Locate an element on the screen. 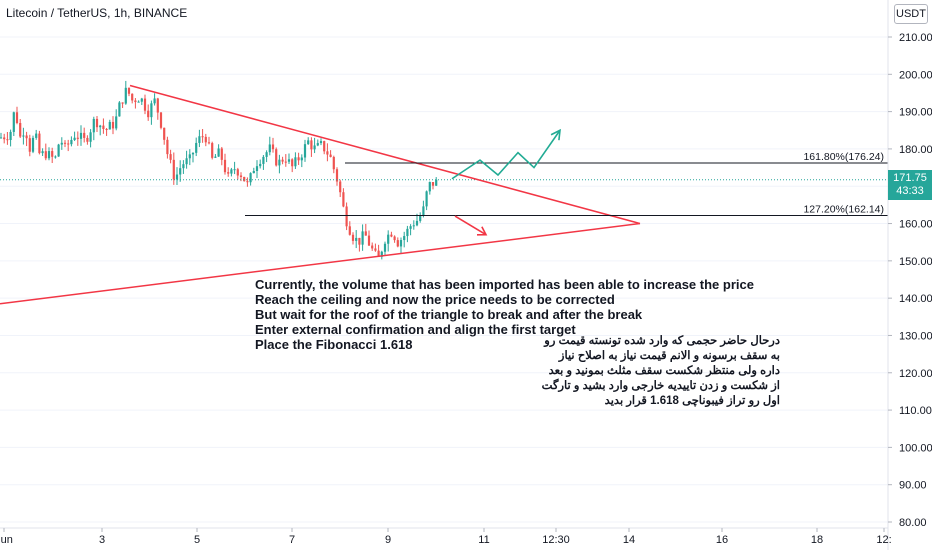  y-tick-label: 160.00 is located at coordinates (915, 225).